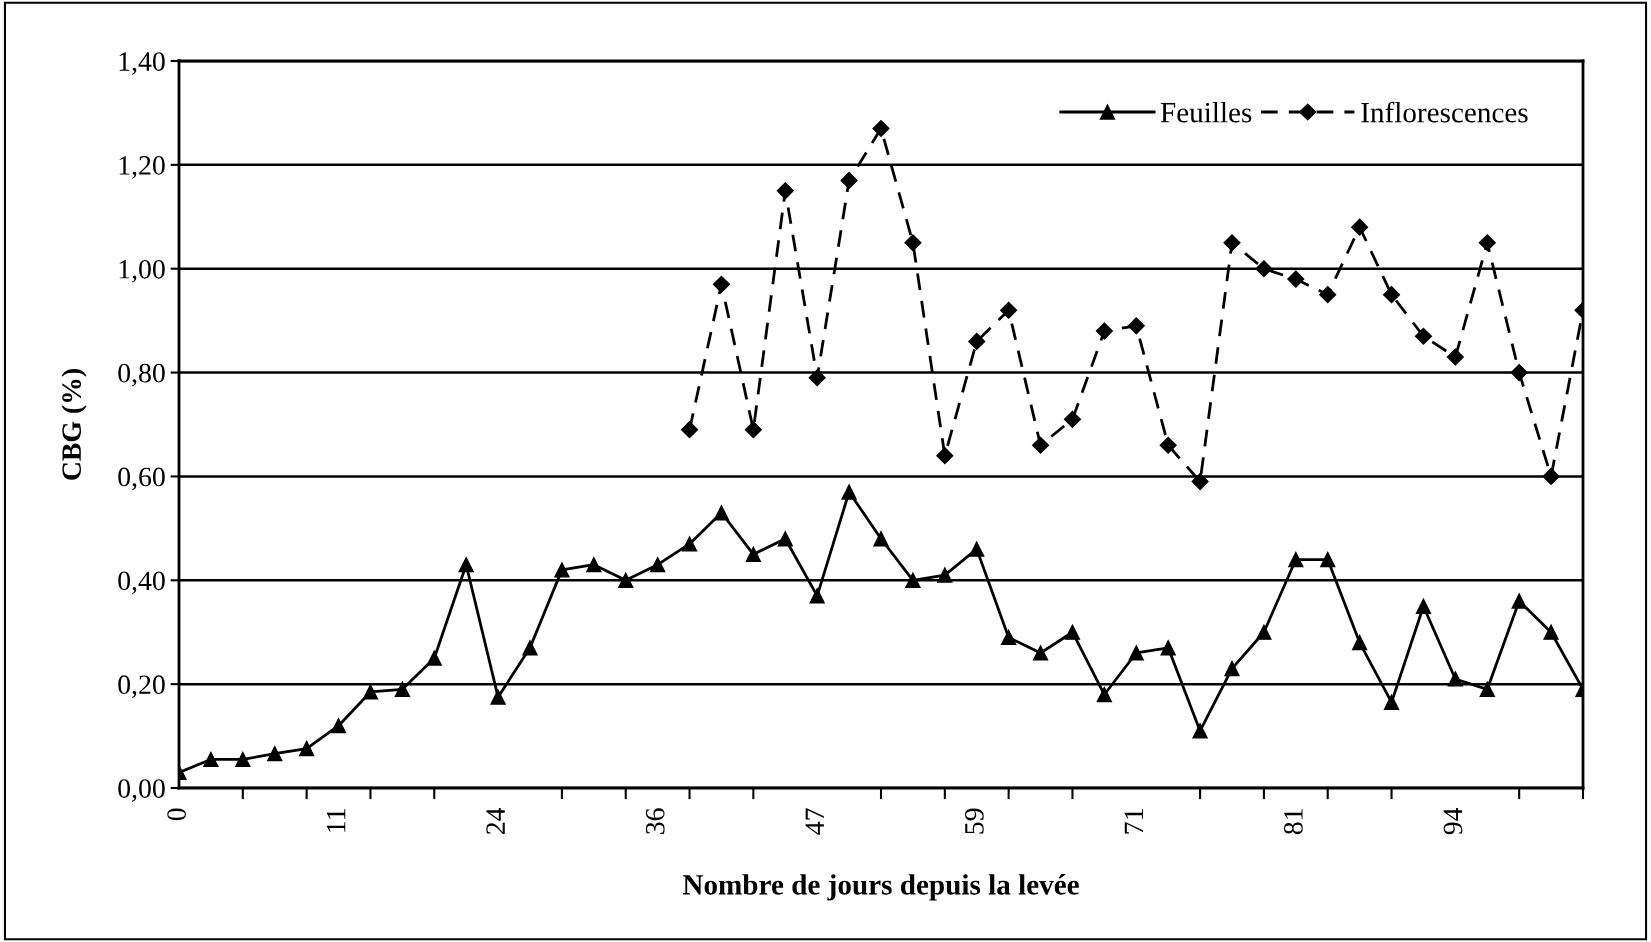  Describe the element at coordinates (176, 814) in the screenshot. I see `x-tick-label: 0` at that location.